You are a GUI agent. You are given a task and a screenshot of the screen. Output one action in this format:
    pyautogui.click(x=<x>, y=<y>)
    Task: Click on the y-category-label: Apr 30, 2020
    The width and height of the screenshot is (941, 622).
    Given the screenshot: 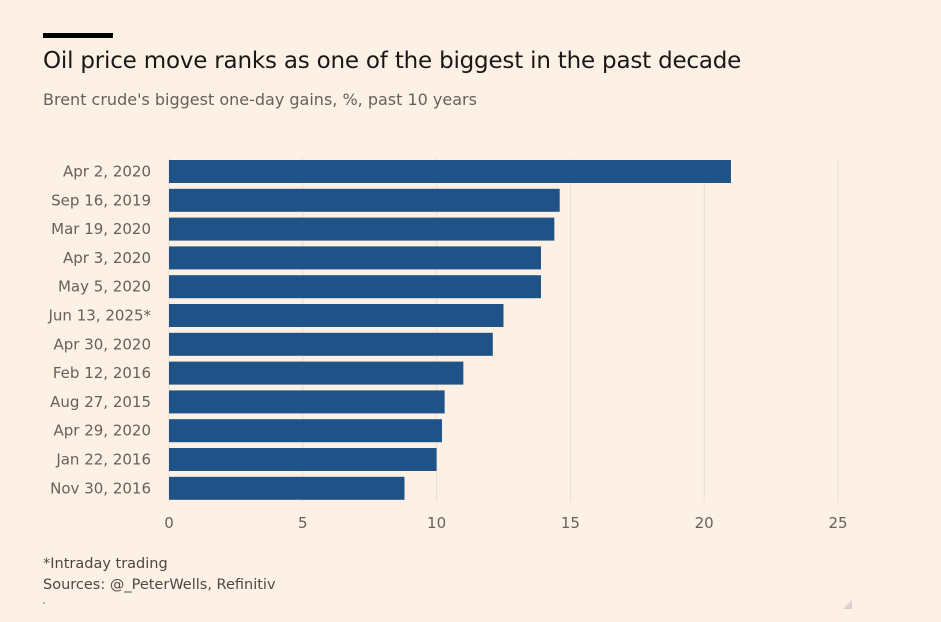 What is the action you would take?
    pyautogui.click(x=102, y=344)
    